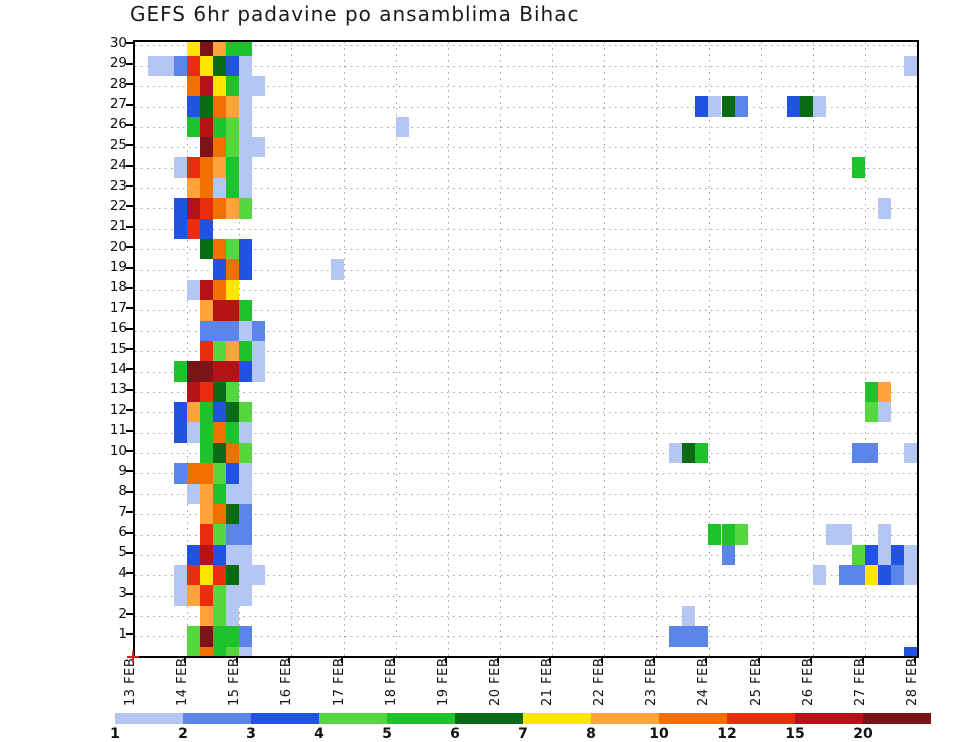 The image size is (960, 742). What do you see at coordinates (600, 681) in the screenshot?
I see `x-axis-label: 22 FEB` at bounding box center [600, 681].